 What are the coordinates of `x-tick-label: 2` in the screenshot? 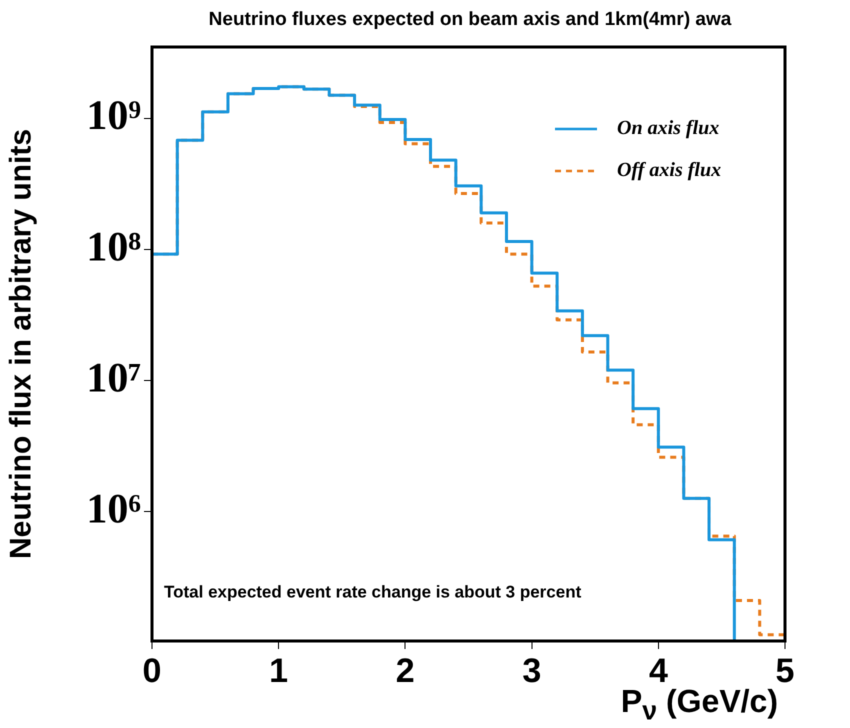 It's located at (405, 671).